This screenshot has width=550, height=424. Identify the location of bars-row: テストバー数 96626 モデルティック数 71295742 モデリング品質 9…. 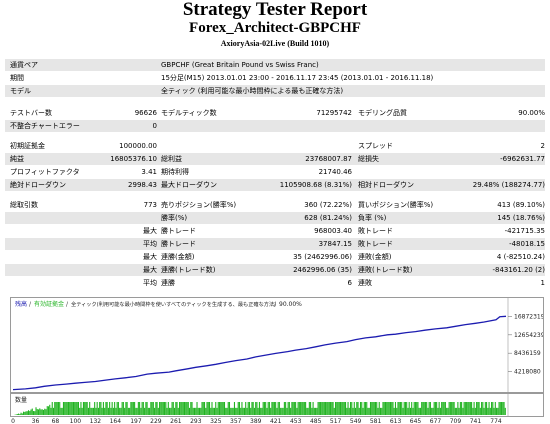
(275, 113).